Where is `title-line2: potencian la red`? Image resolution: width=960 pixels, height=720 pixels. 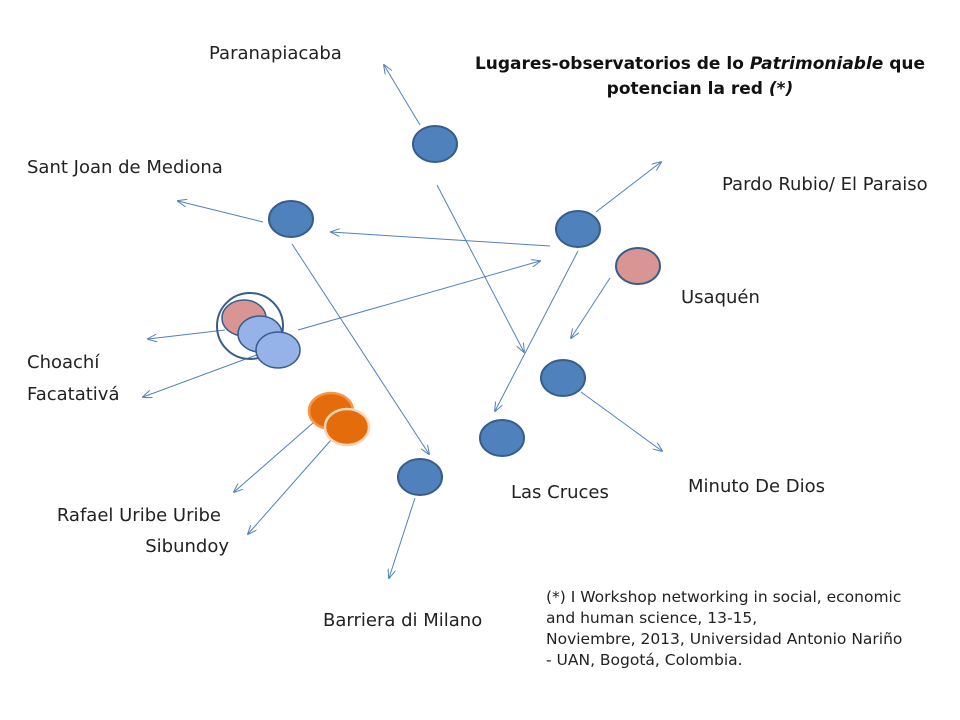 title-line2: potencian la red is located at coordinates (687, 89).